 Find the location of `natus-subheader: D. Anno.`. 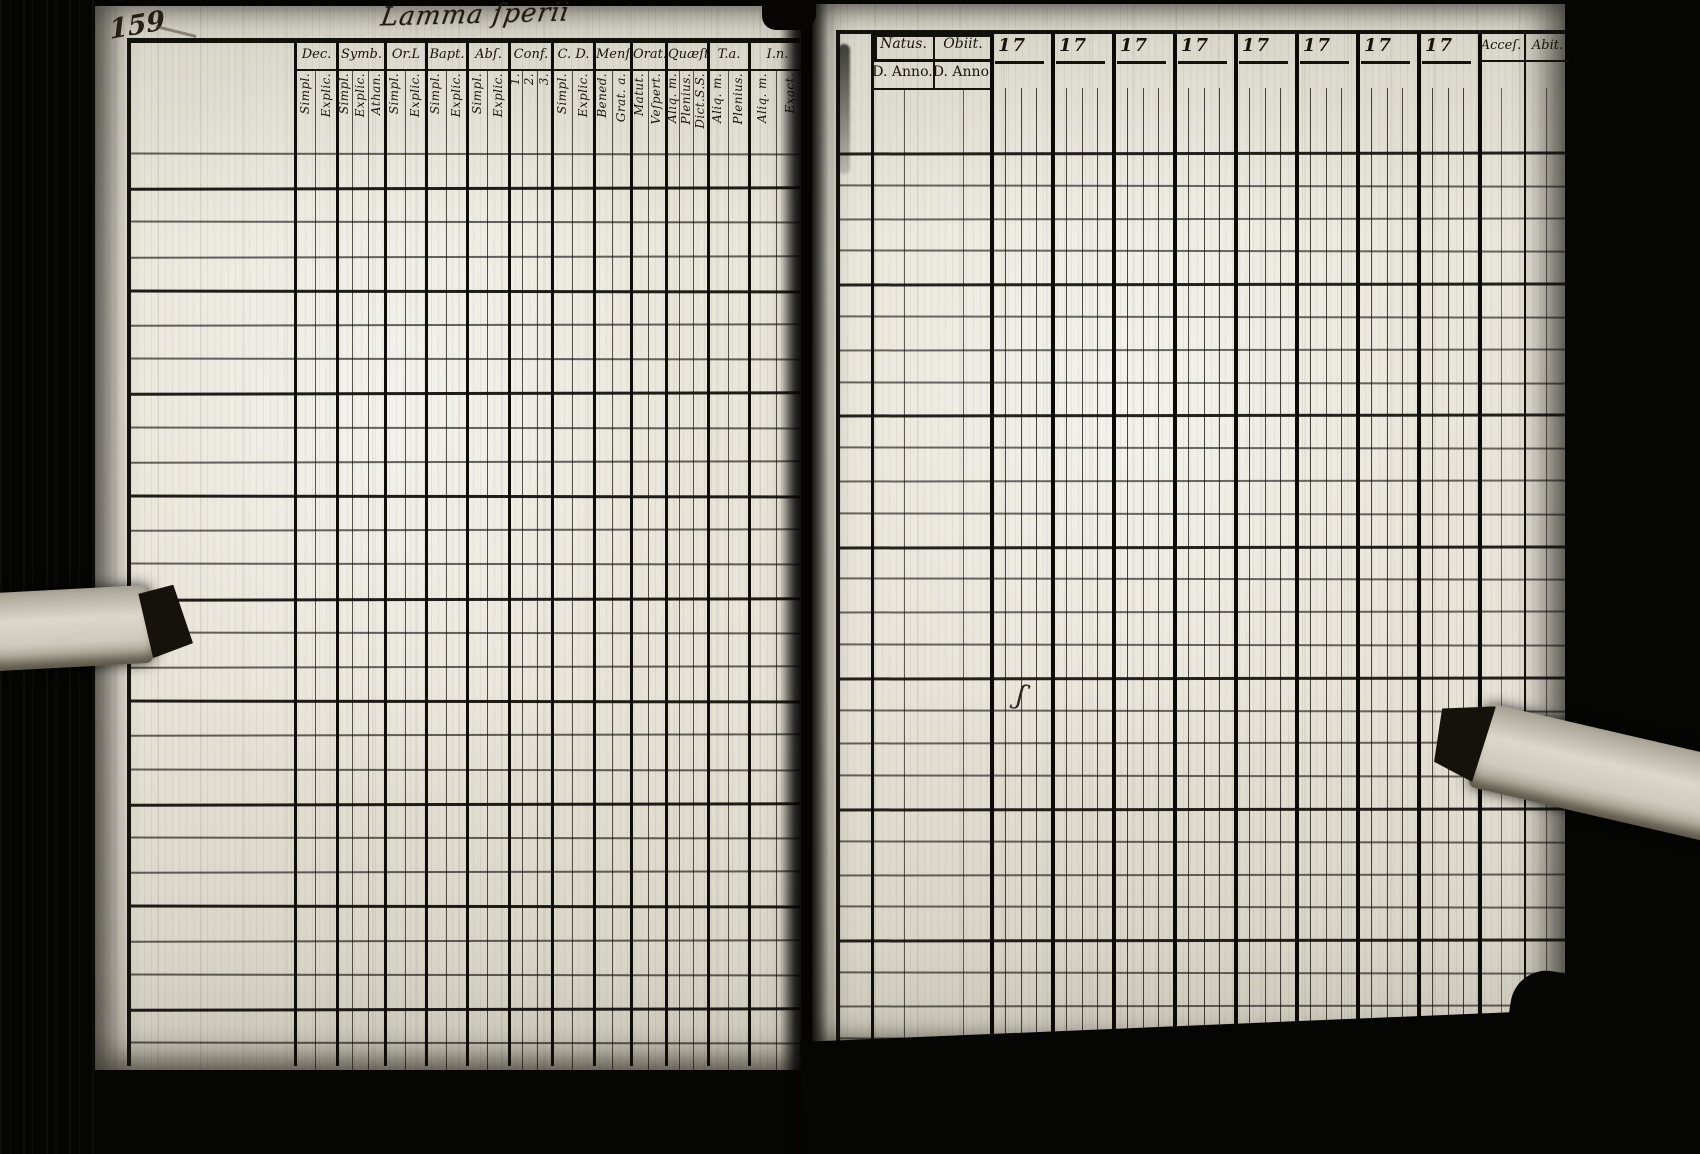

natus-subheader: D. Anno. is located at coordinates (902, 72).